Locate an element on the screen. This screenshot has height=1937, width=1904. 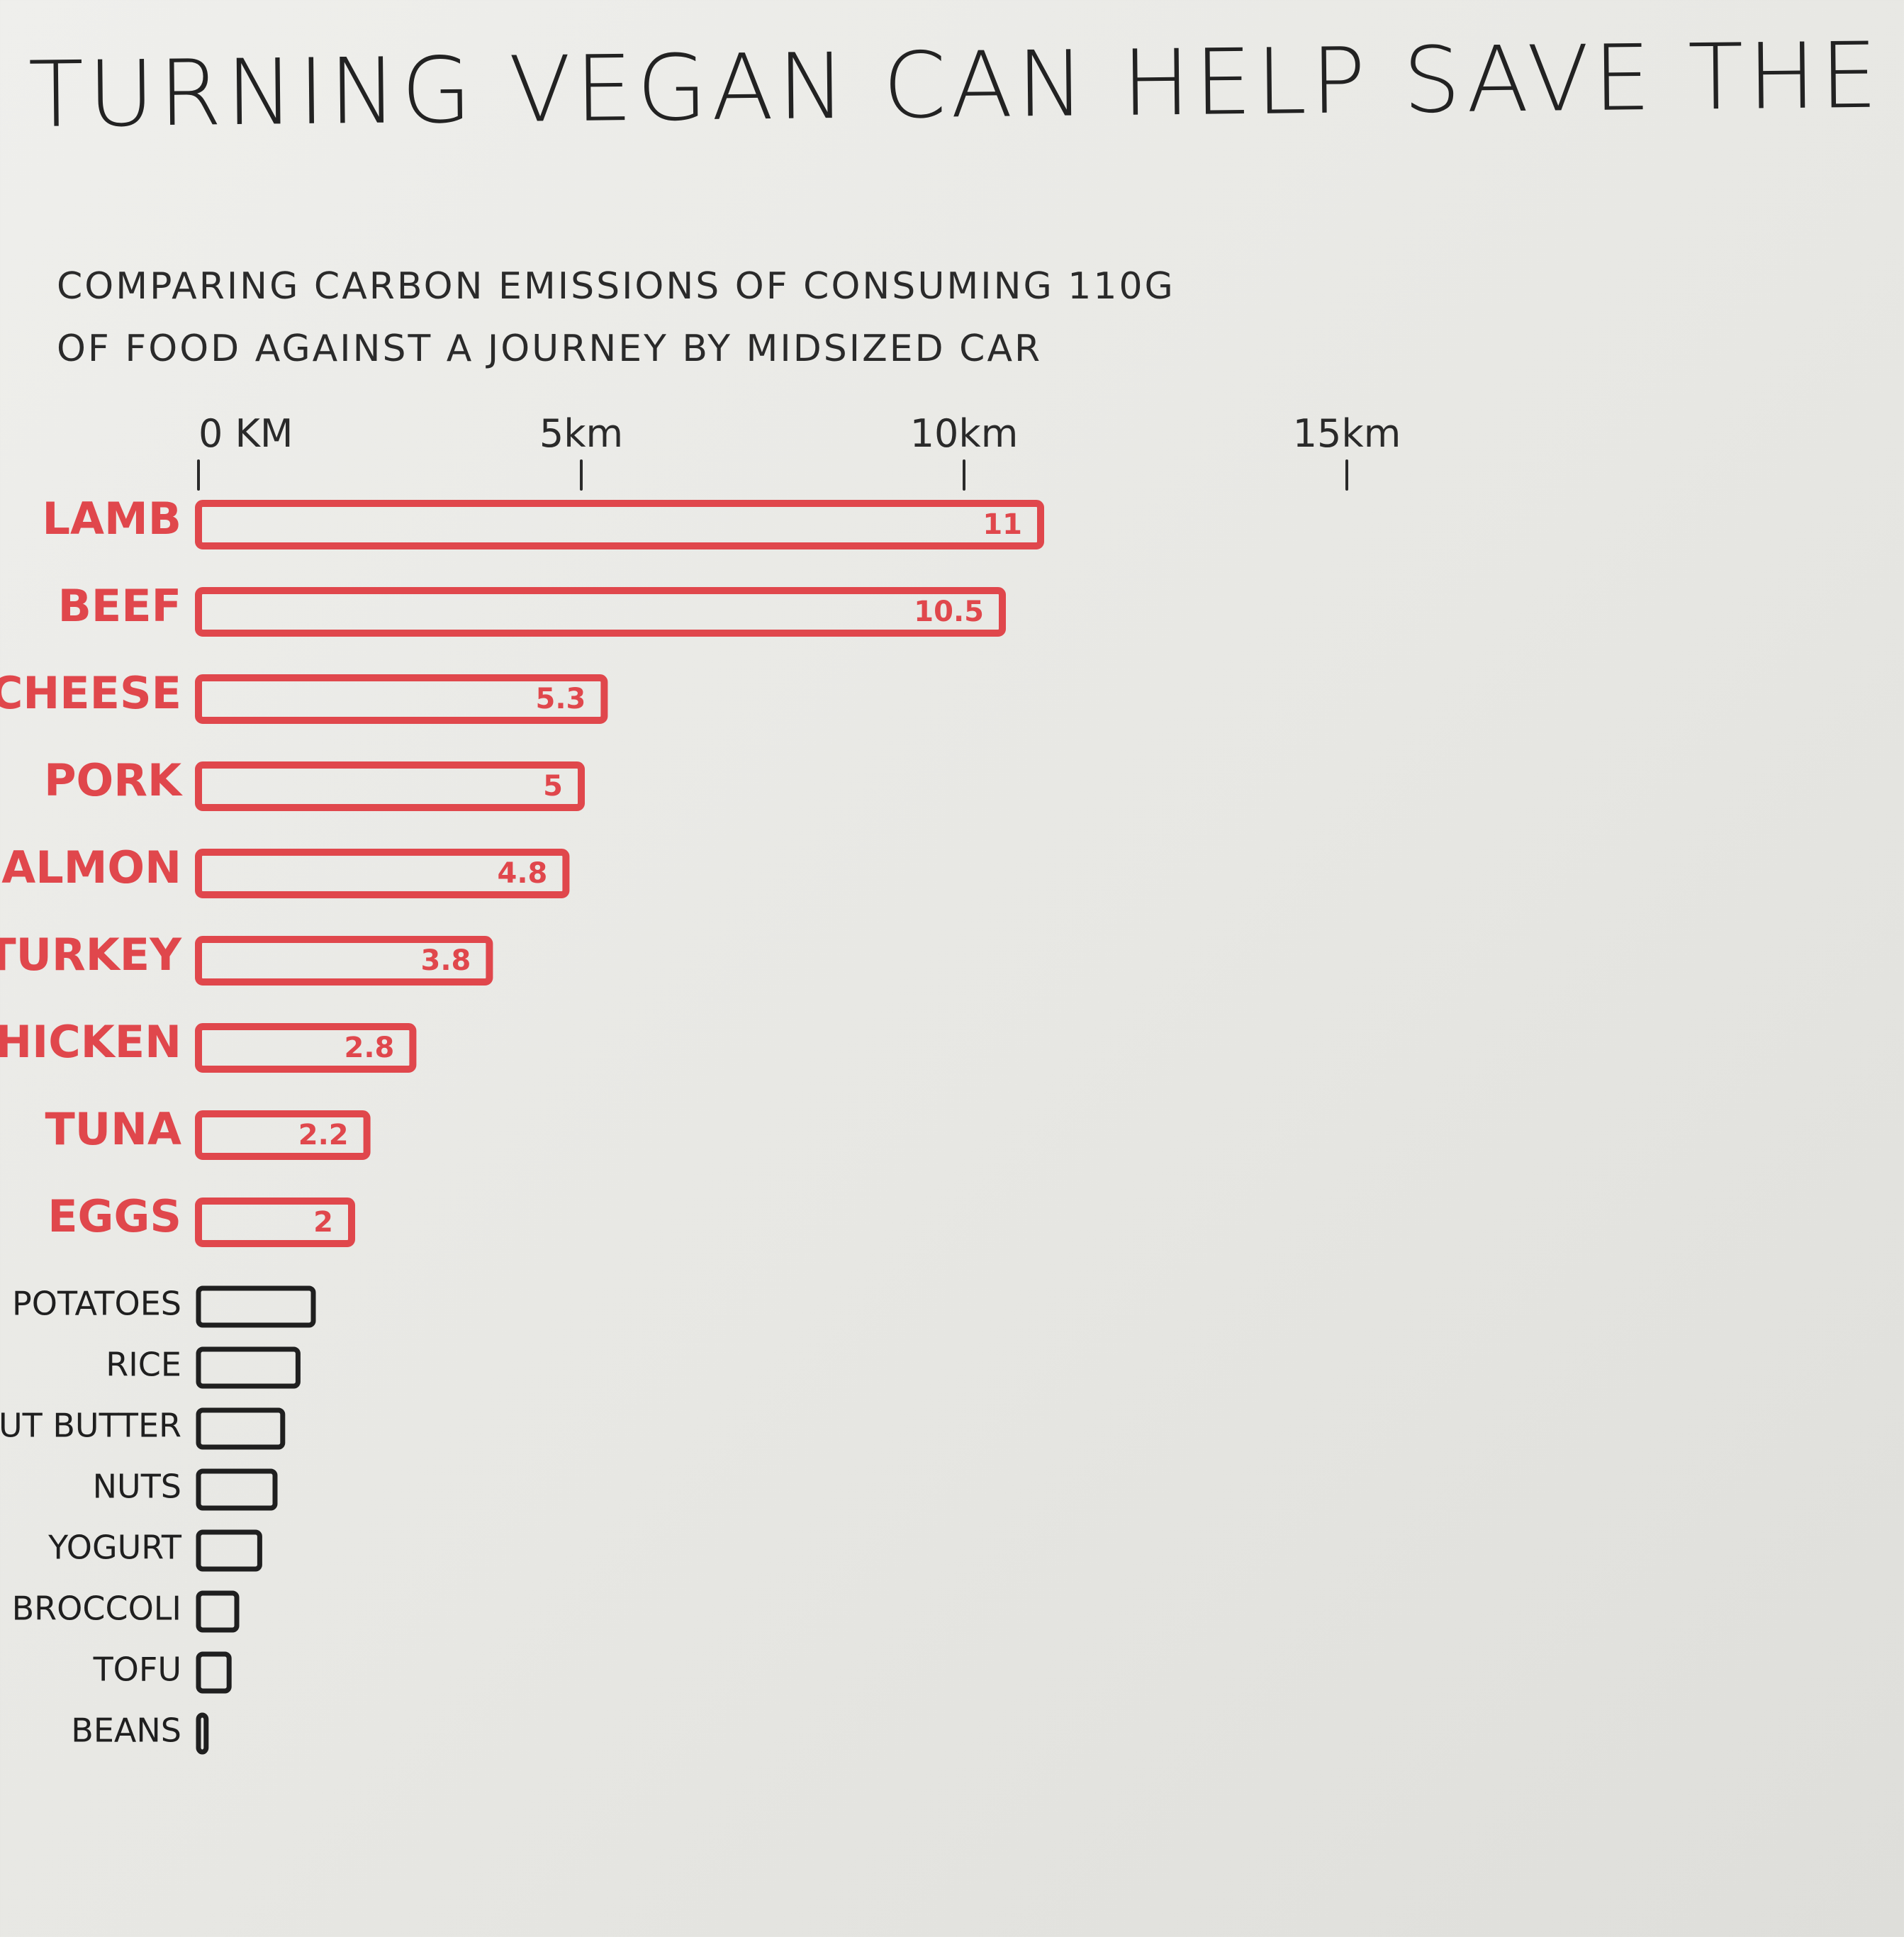
category-label: SALMON is located at coordinates (90, 867).